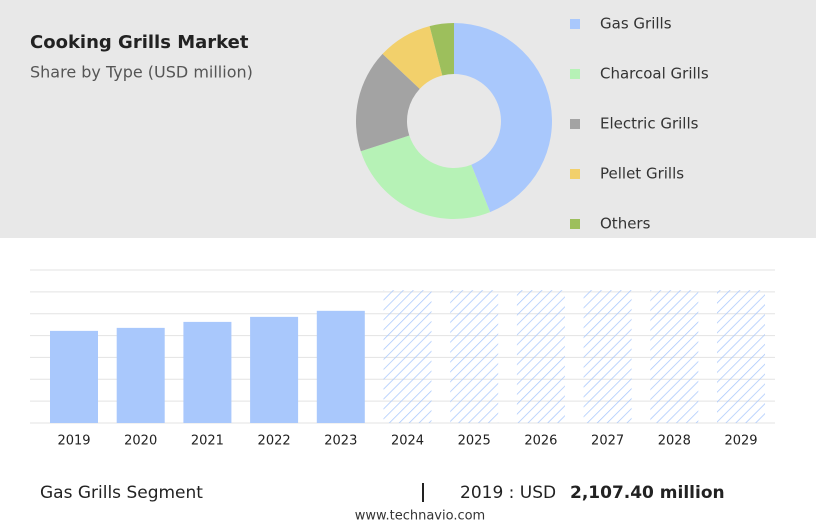  I want to click on x-tick-label: 2029, so click(740, 441).